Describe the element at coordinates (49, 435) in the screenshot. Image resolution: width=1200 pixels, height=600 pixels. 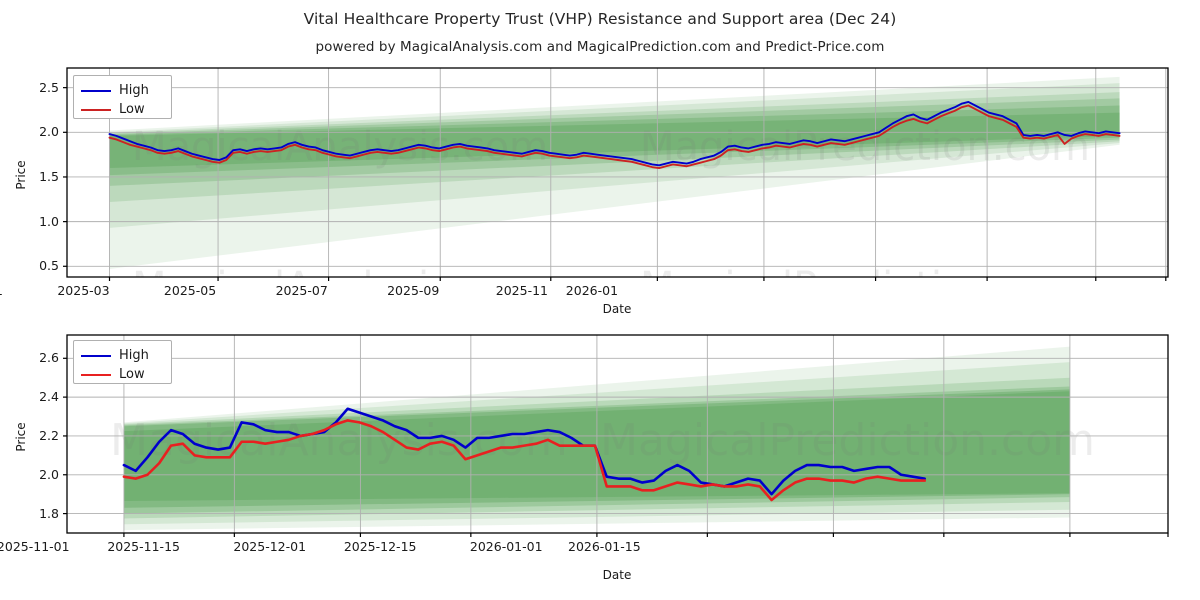
I see `bottom-chart-ytick-label: 2.2` at that location.